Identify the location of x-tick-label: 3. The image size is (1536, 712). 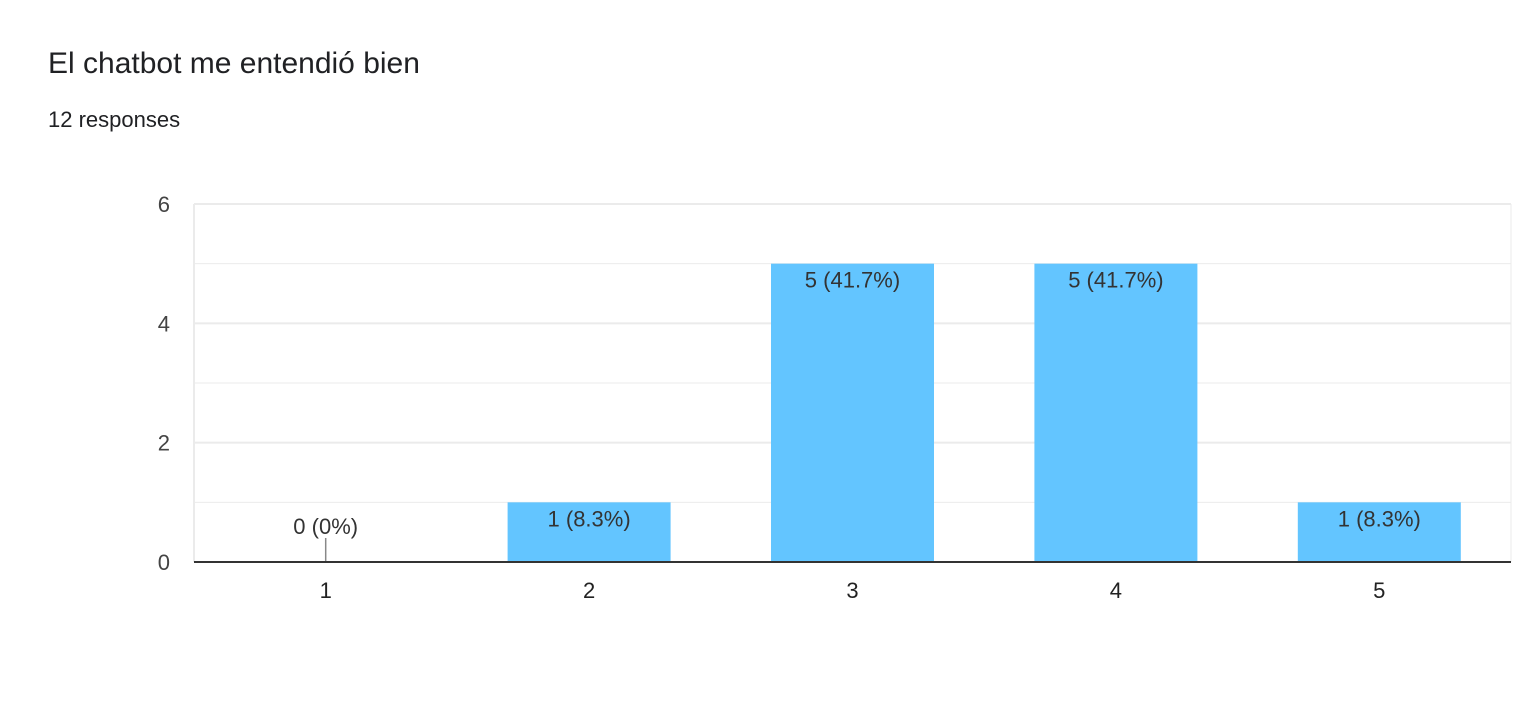
(852, 590).